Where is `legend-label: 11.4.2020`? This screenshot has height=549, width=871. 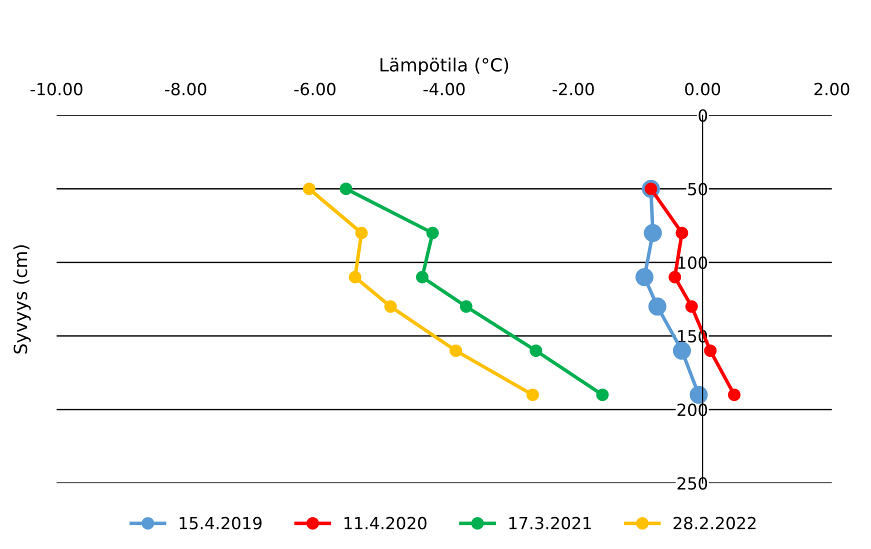
legend-label: 11.4.2020 is located at coordinates (385, 523).